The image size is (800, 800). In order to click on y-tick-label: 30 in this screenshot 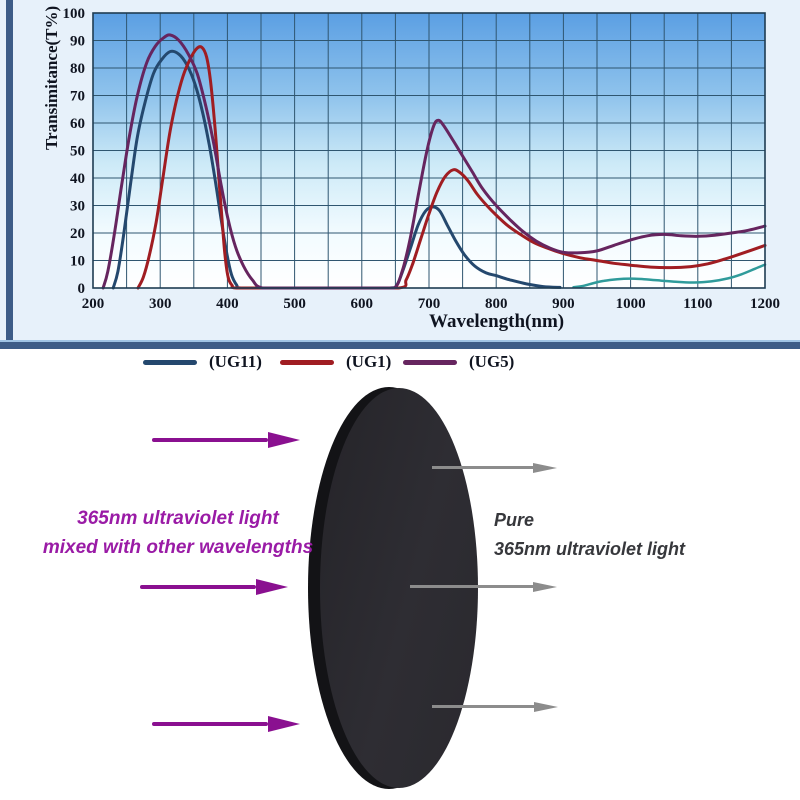, I will do `click(77, 207)`.